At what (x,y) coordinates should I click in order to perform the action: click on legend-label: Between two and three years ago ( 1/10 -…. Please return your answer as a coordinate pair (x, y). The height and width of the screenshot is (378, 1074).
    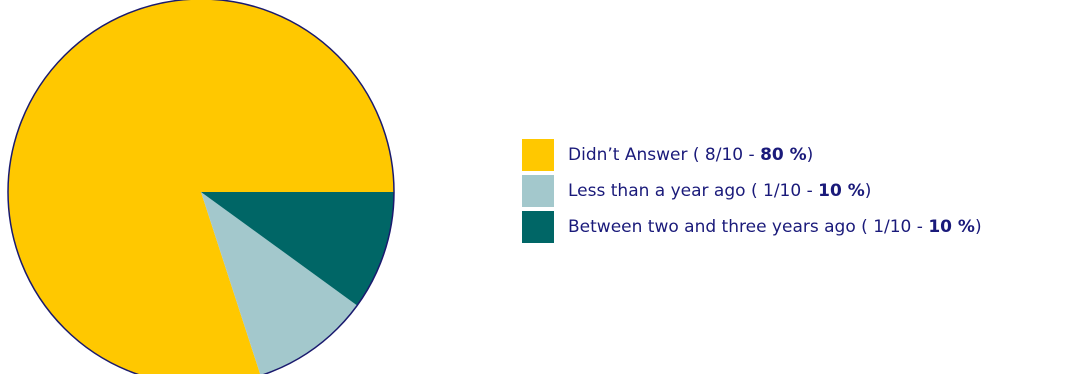
    Looking at the image, I should click on (775, 227).